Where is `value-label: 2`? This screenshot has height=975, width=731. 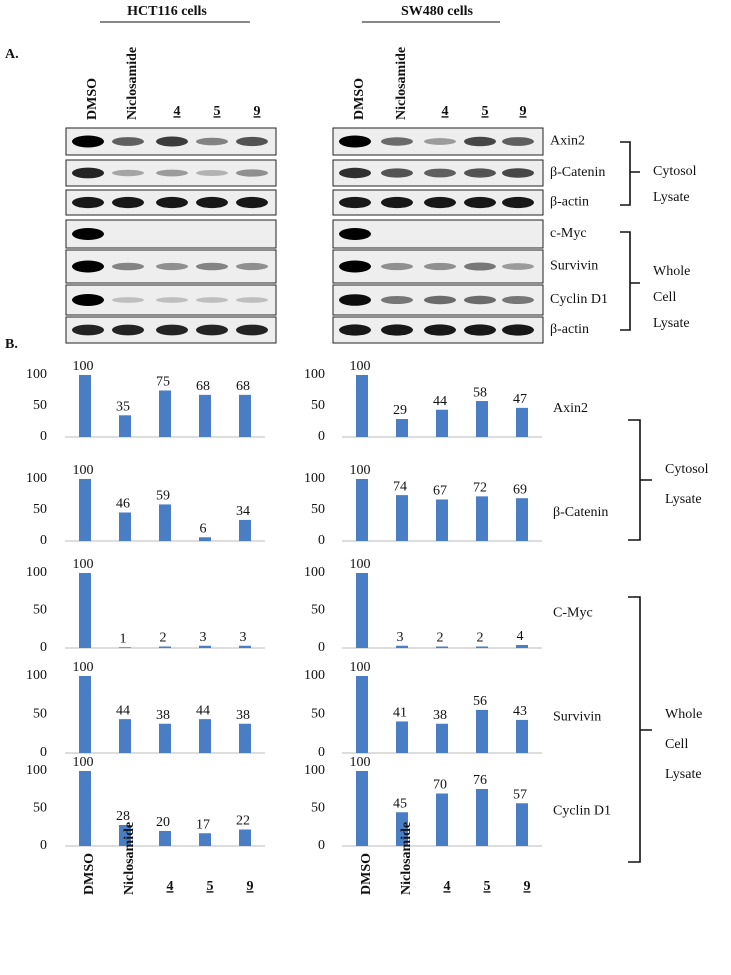 value-label: 2 is located at coordinates (440, 638).